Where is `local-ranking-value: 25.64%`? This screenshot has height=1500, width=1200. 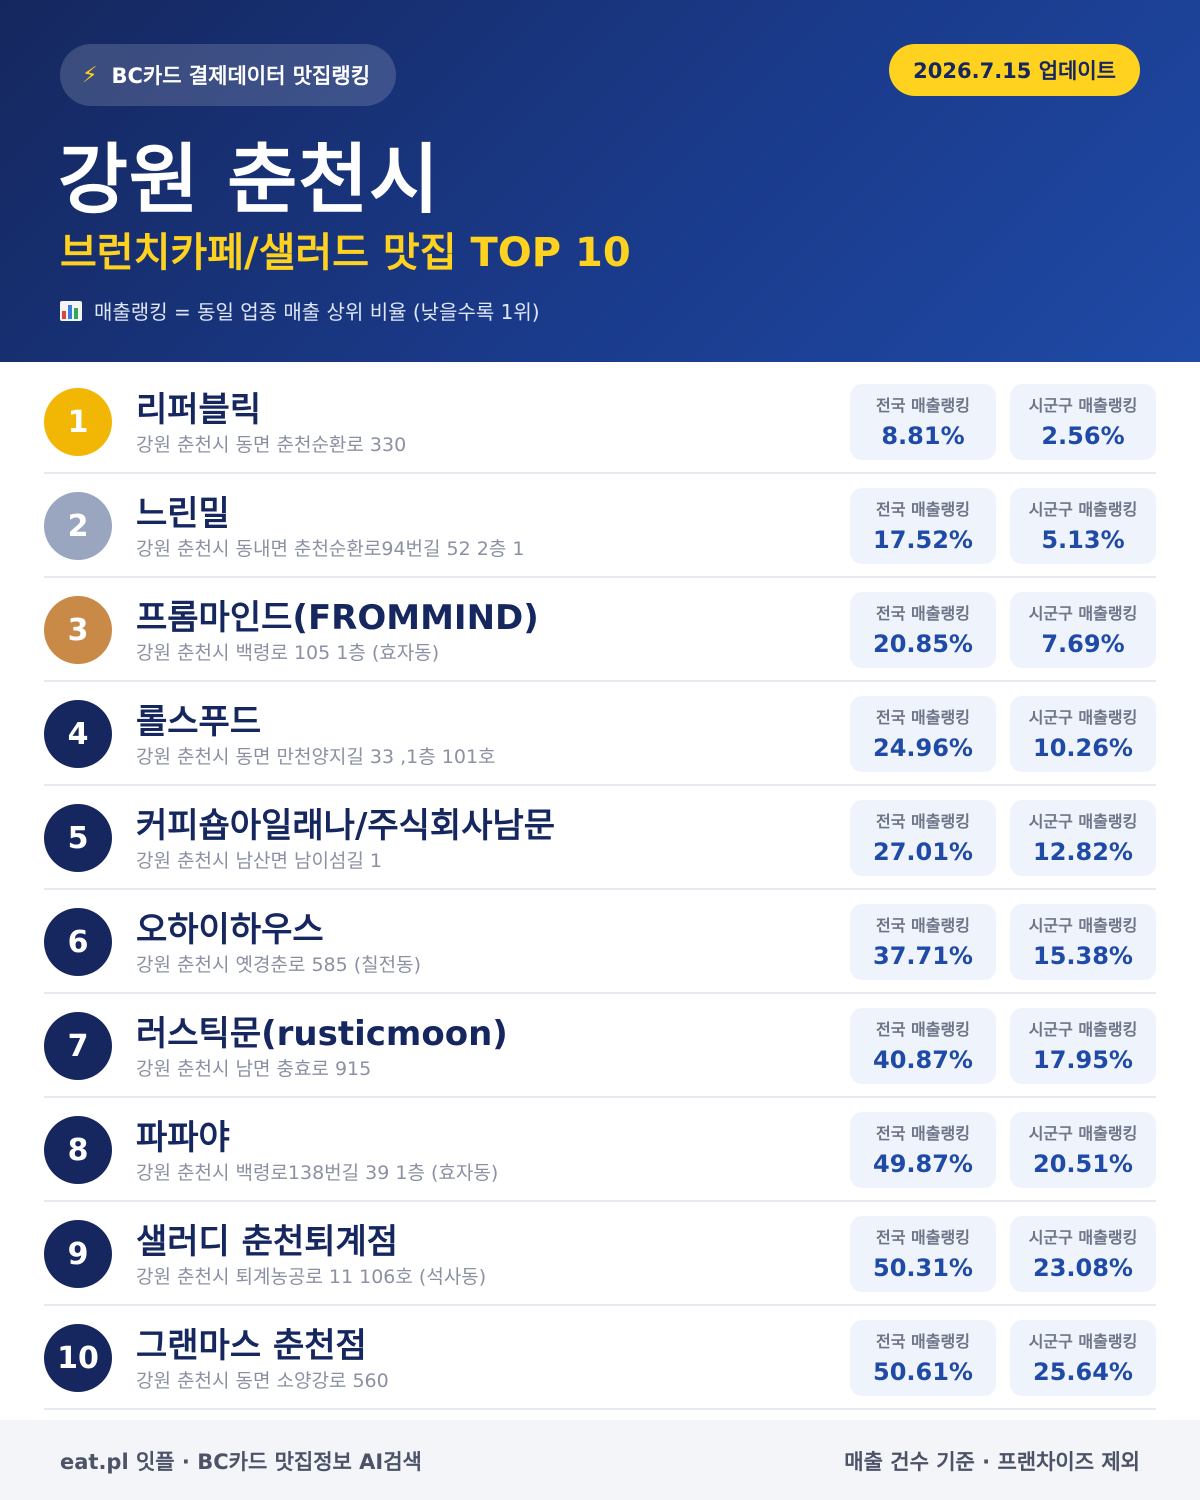
local-ranking-value: 25.64% is located at coordinates (1083, 1372).